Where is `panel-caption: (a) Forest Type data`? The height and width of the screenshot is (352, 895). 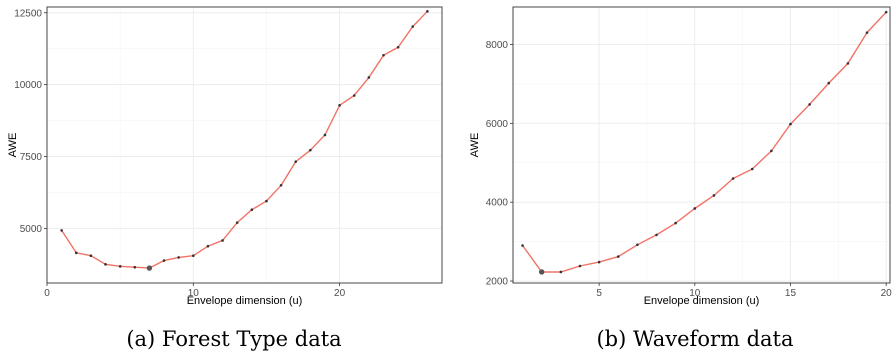
panel-caption: (a) Forest Type data is located at coordinates (233, 339).